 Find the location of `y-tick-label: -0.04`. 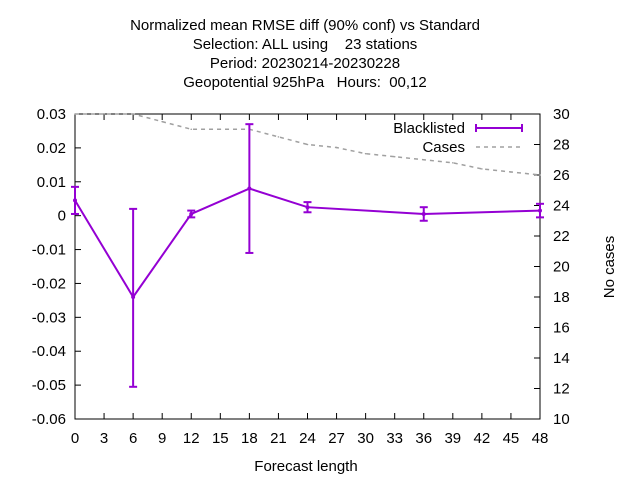

y-tick-label: -0.04 is located at coordinates (49, 351).